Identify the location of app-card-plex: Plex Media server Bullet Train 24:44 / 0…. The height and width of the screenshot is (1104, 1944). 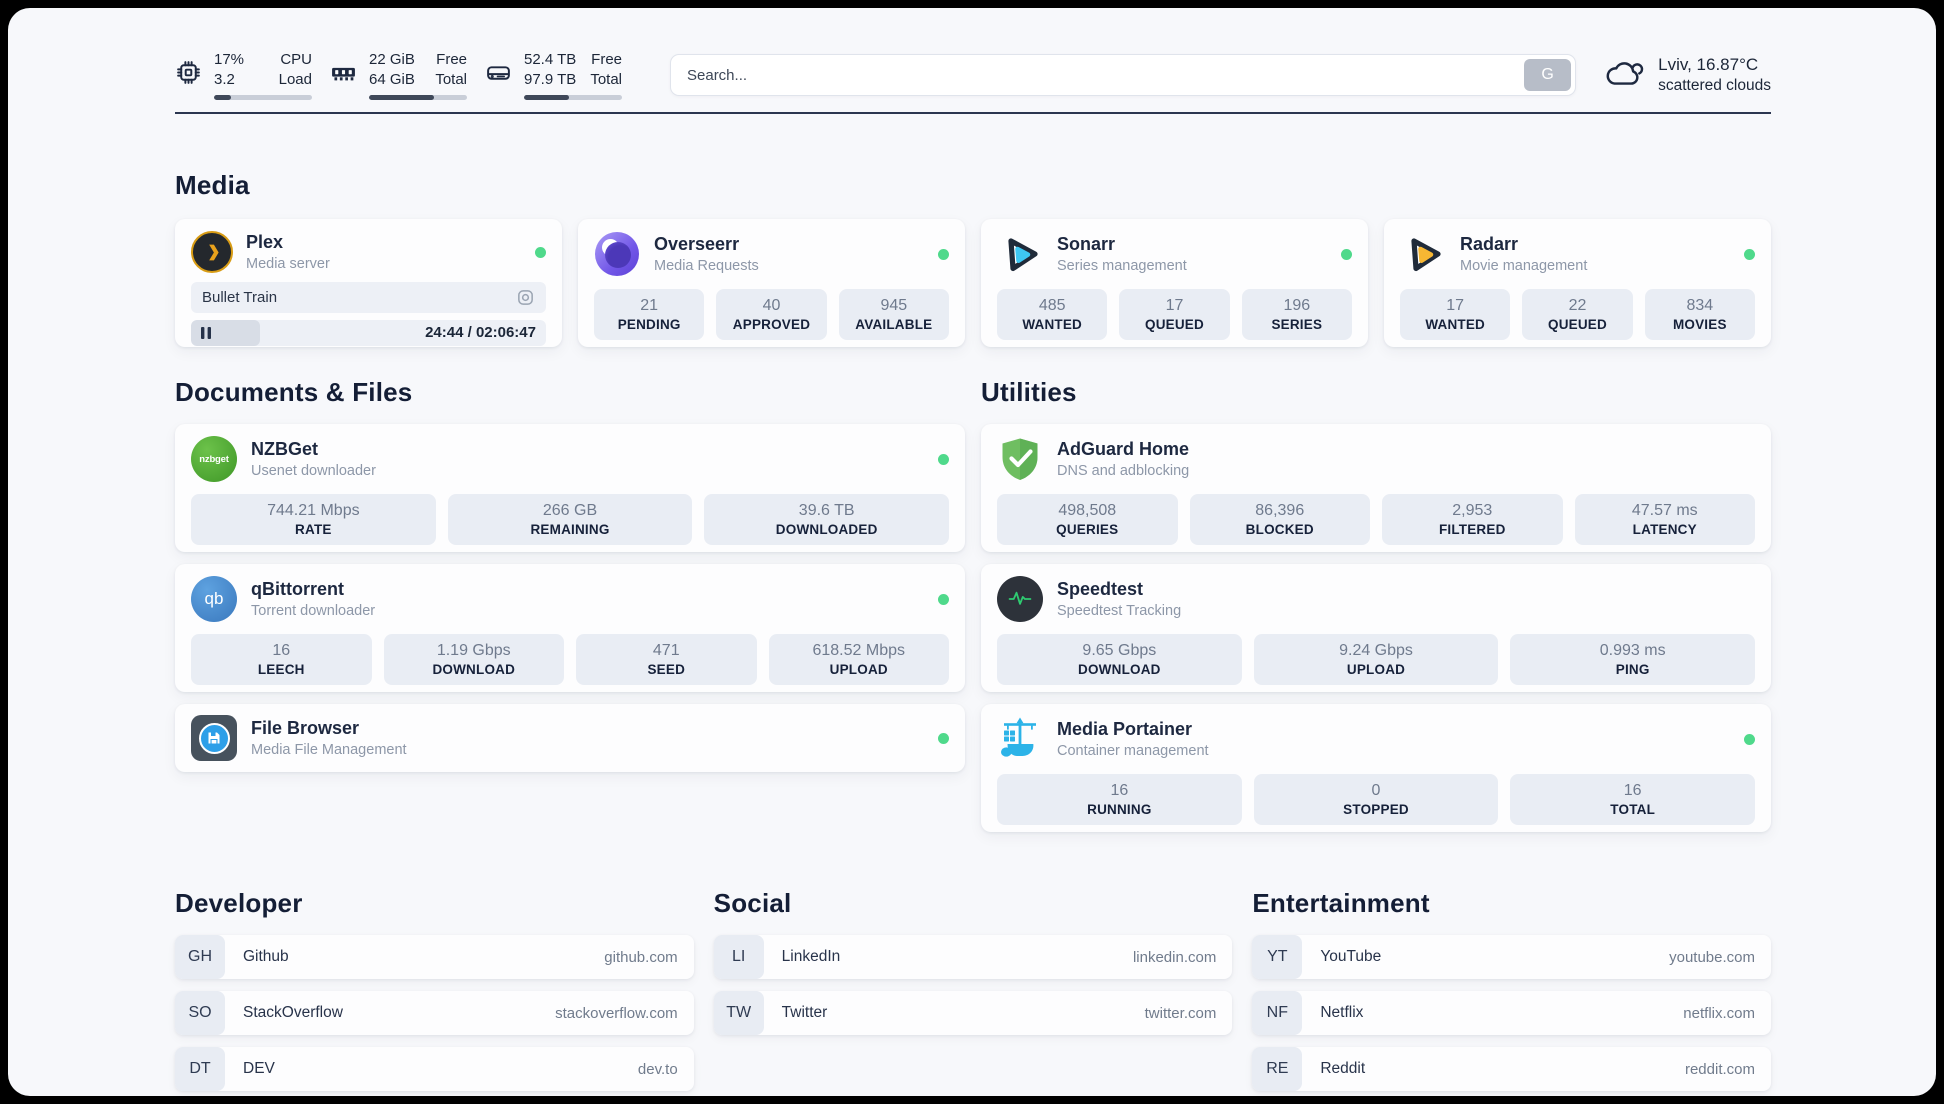
(368, 283).